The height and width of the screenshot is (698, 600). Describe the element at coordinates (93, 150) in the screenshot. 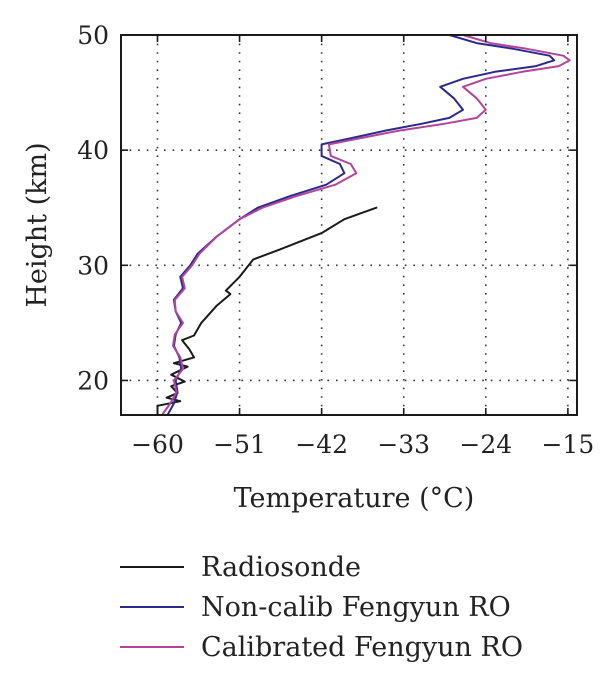

I see `y-tick-label: 40` at that location.